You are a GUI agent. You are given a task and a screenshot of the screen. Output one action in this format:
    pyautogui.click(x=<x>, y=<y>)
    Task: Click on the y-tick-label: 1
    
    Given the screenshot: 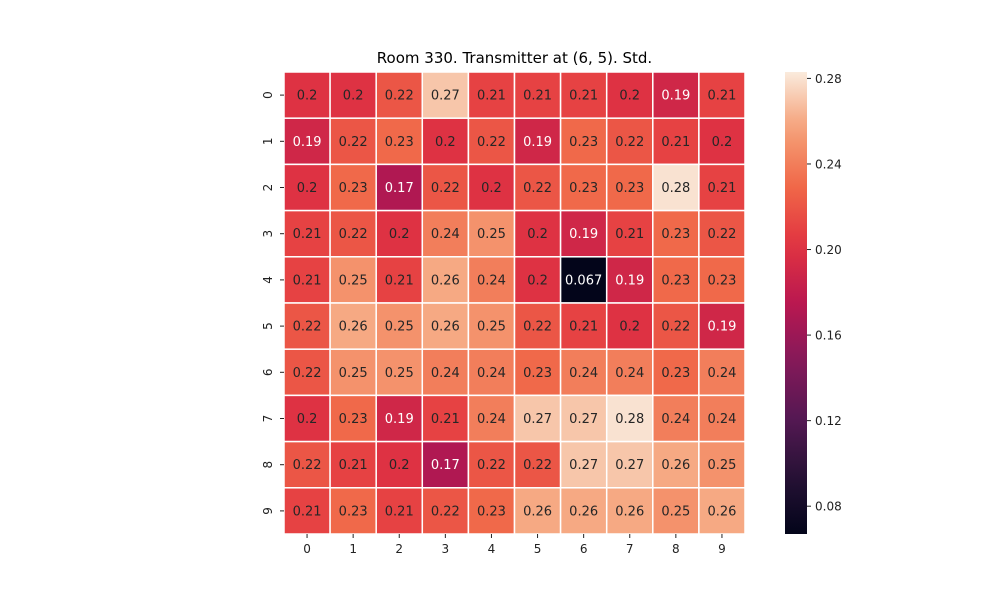 What is the action you would take?
    pyautogui.click(x=268, y=141)
    